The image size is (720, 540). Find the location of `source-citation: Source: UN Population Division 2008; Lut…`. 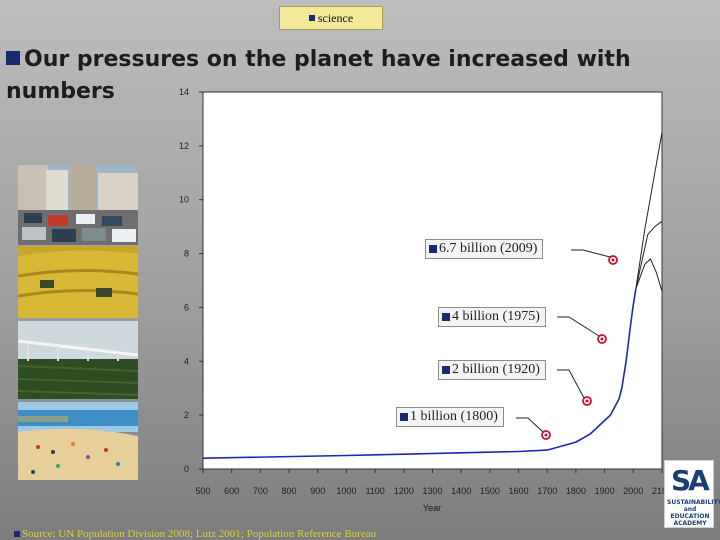

source-citation: Source: UN Population Division 2008; Lut… is located at coordinates (195, 534).